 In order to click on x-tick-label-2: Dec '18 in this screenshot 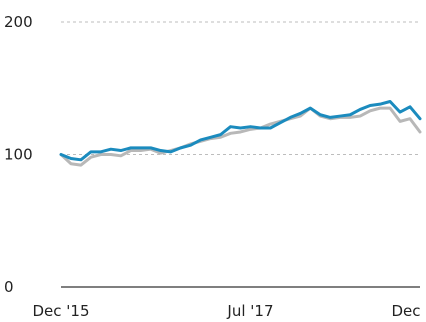, I will do `click(408, 311)`.